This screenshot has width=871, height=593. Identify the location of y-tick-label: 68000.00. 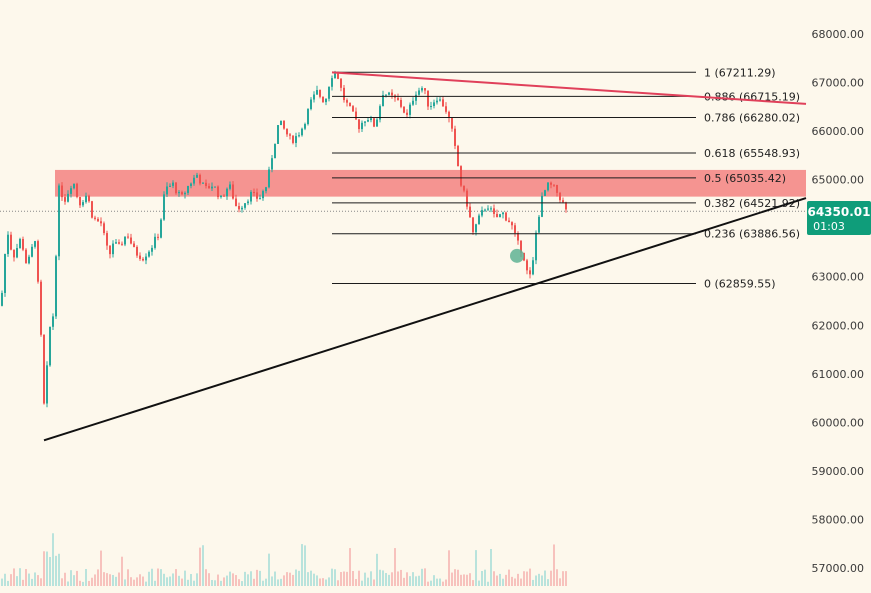
(838, 34).